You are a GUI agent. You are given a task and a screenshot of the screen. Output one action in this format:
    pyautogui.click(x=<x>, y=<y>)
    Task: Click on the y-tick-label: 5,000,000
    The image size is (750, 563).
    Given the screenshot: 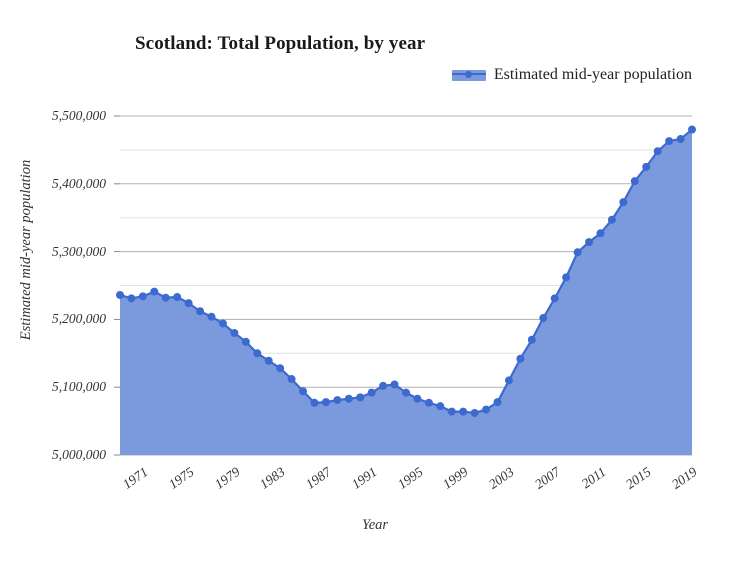 What is the action you would take?
    pyautogui.click(x=79, y=454)
    